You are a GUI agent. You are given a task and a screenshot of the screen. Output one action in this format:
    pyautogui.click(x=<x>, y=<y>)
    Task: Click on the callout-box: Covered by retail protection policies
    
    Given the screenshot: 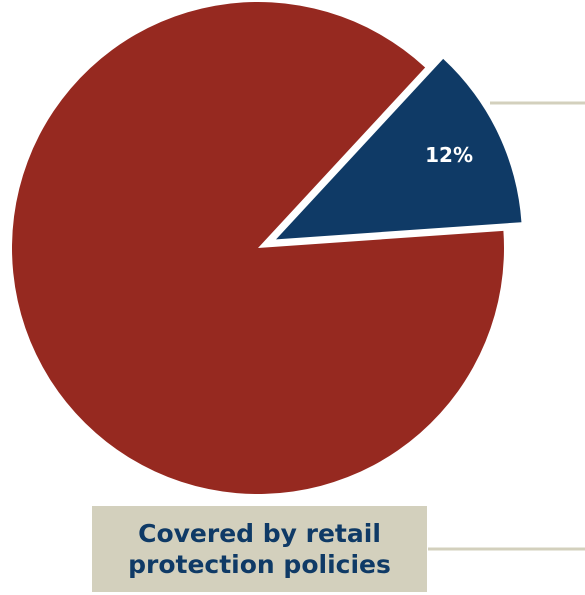 What is the action you would take?
    pyautogui.click(x=259, y=549)
    